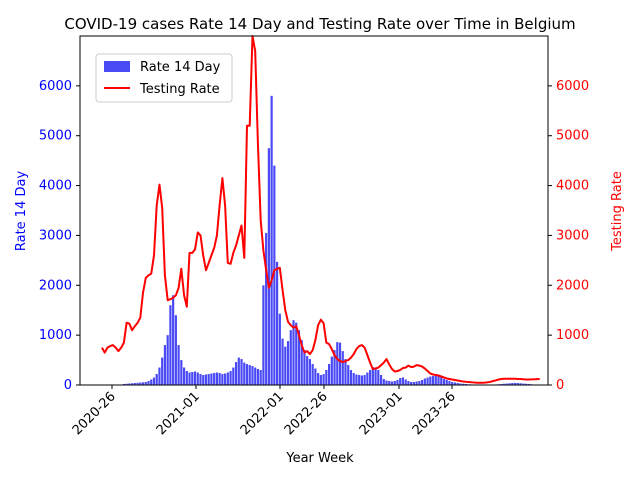 The width and height of the screenshot is (640, 480). Describe the element at coordinates (55, 235) in the screenshot. I see `left-tick-label: 3000` at that location.